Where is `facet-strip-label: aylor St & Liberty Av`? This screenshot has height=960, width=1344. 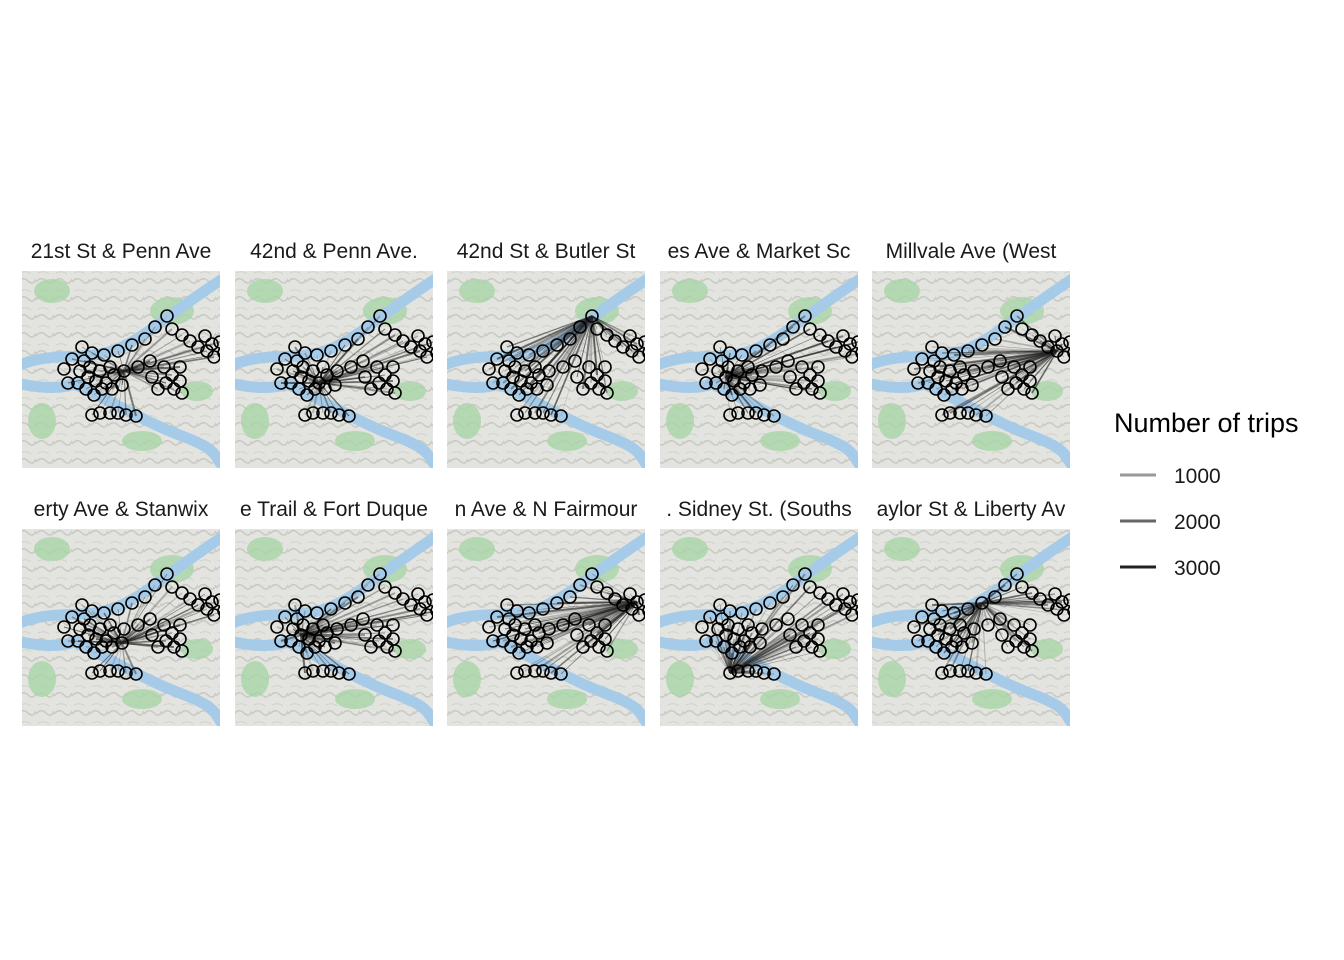
facet-strip-label: aylor St & Liberty Av is located at coordinates (971, 509).